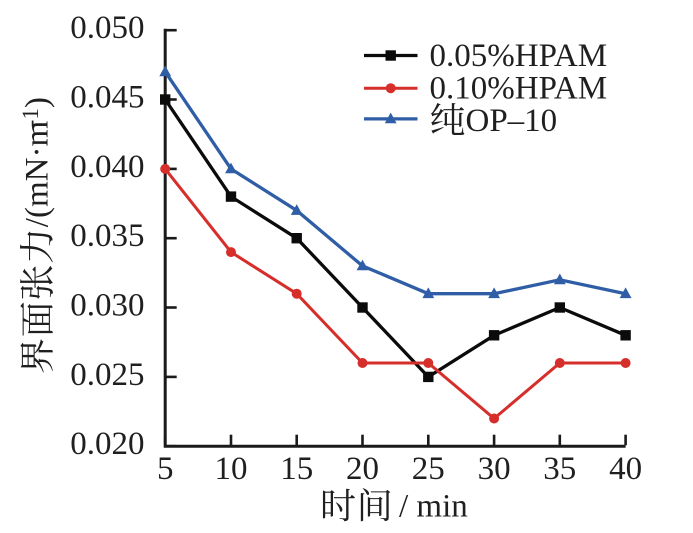 The image size is (693, 533). What do you see at coordinates (362, 469) in the screenshot?
I see `svg-text: 20` at bounding box center [362, 469].